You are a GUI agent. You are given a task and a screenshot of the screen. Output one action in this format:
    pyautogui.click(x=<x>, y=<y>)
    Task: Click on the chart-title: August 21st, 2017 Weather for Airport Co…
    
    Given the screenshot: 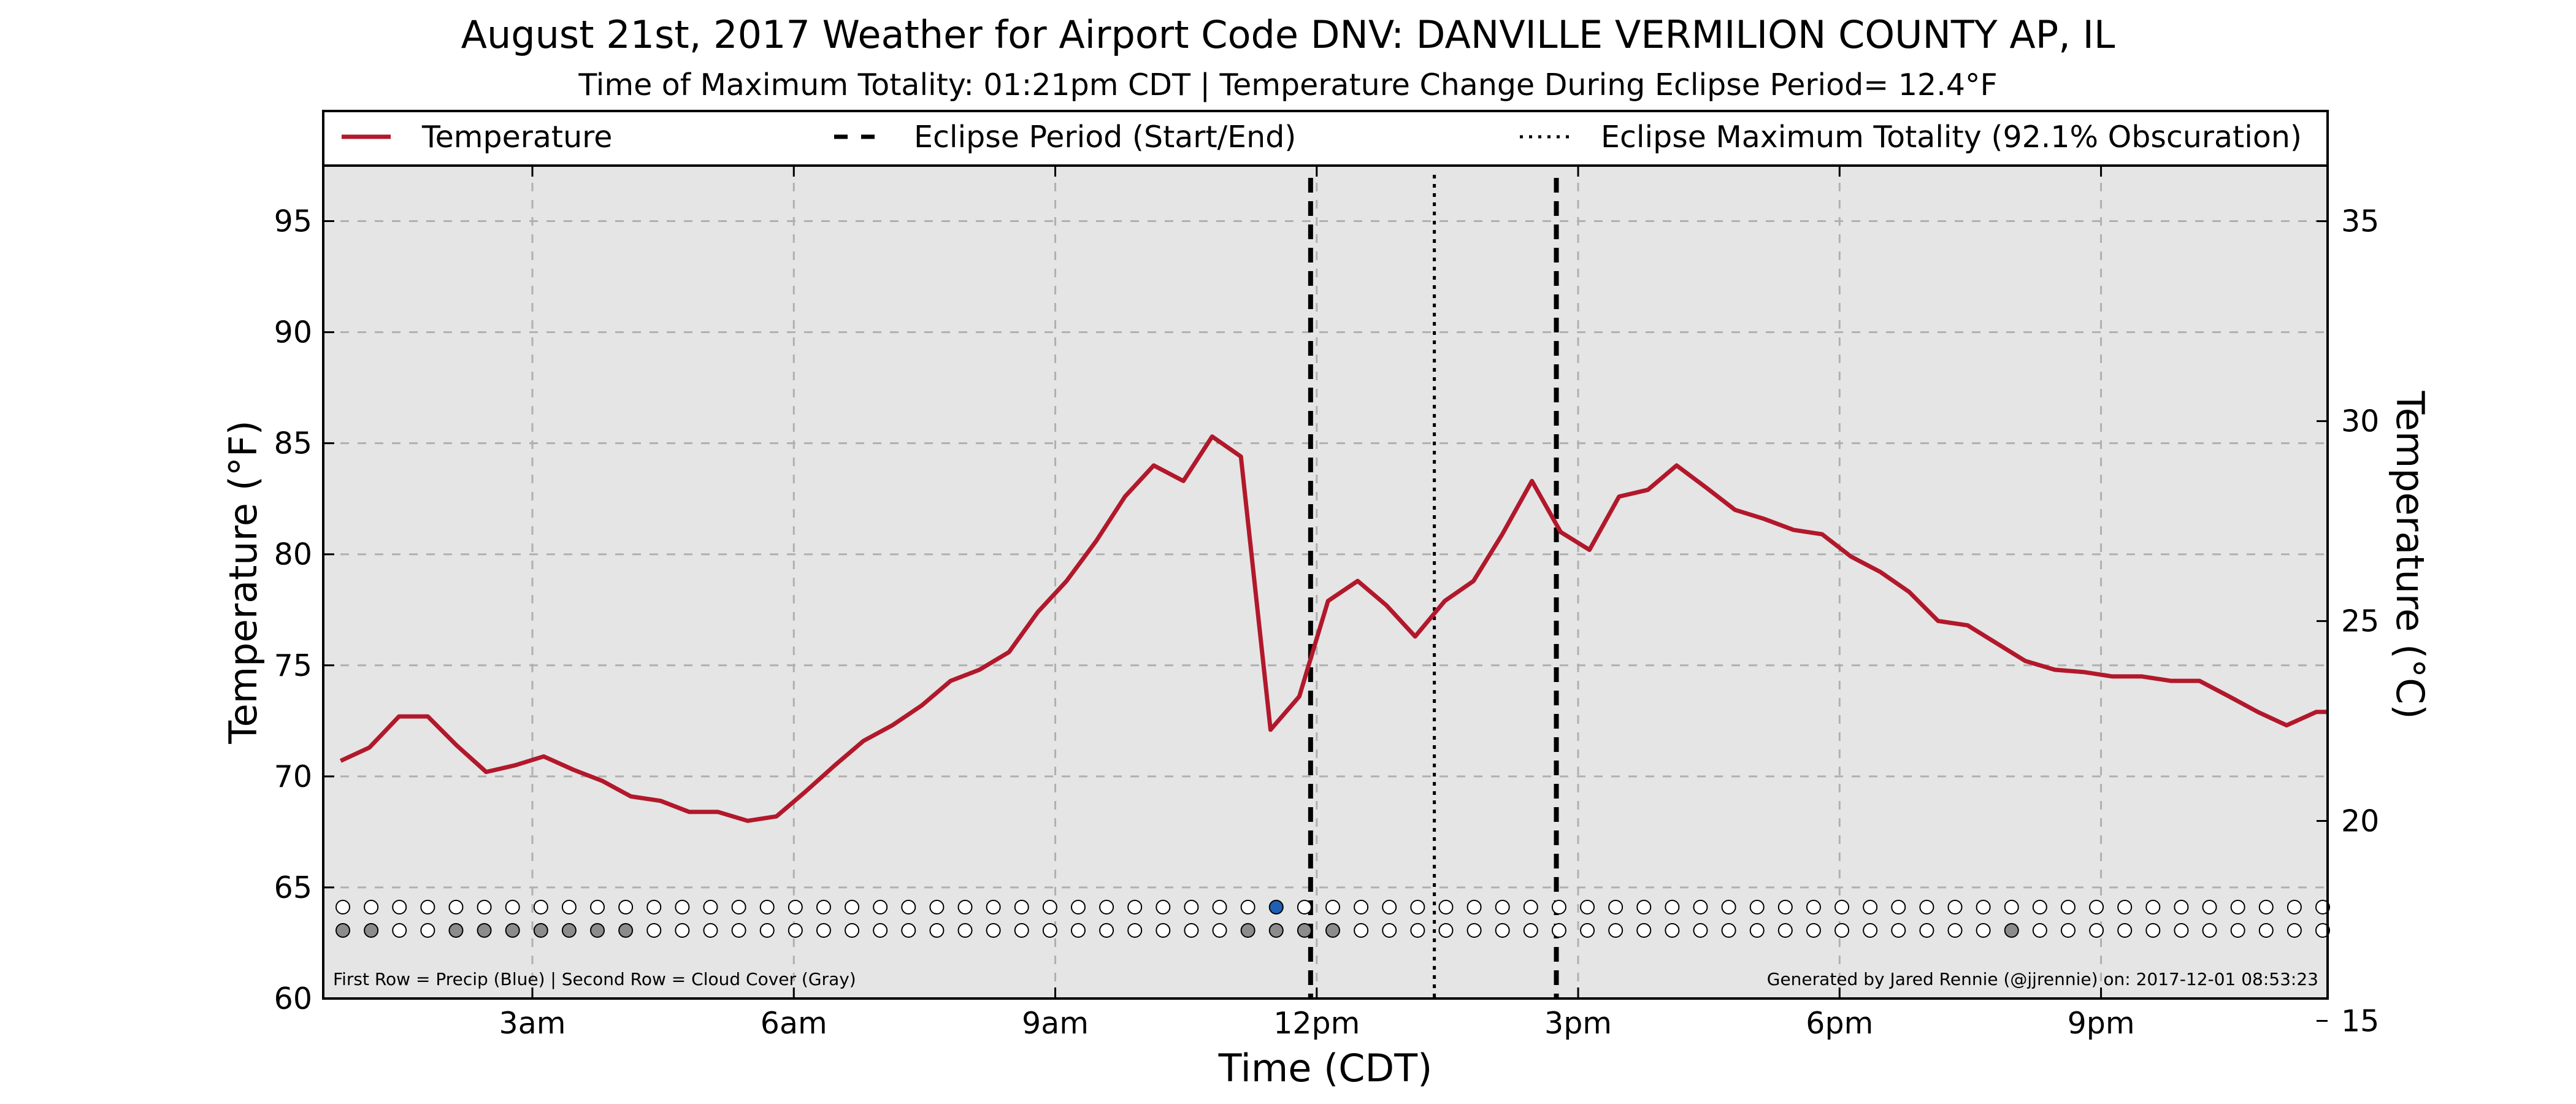 What is the action you would take?
    pyautogui.click(x=1288, y=34)
    